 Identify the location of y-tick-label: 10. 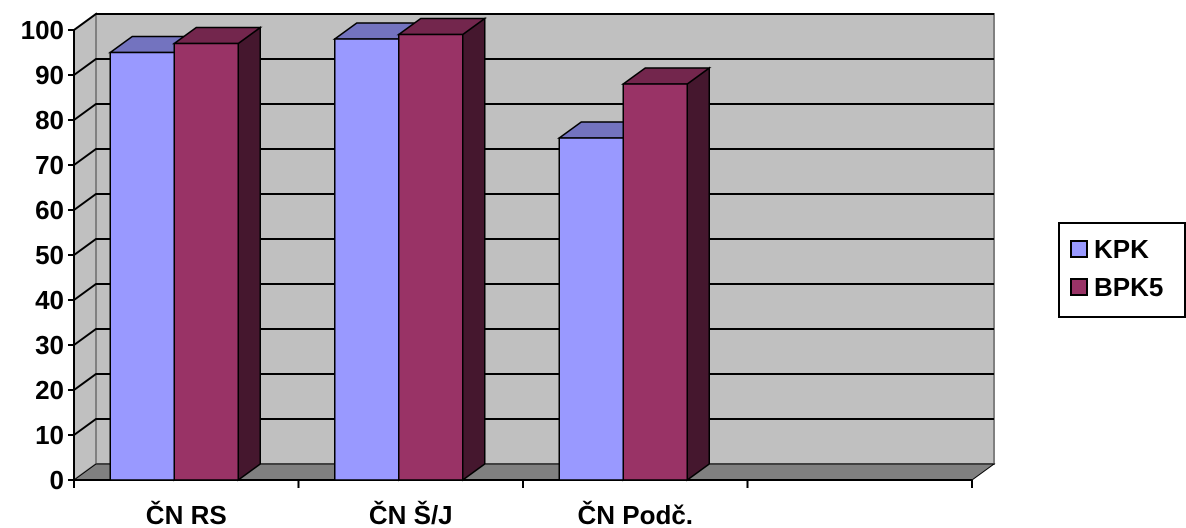
(49, 435).